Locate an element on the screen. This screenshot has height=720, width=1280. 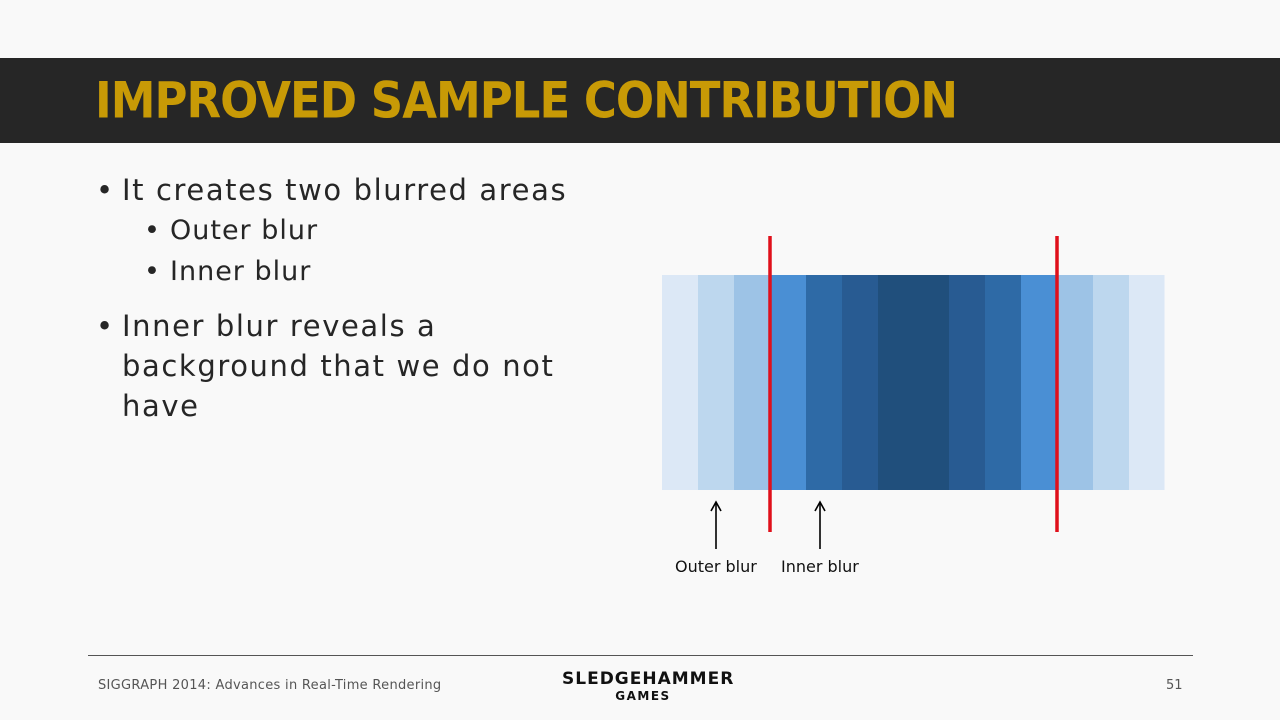
bullet-text-line: background that we do not is located at coordinates (338, 366).